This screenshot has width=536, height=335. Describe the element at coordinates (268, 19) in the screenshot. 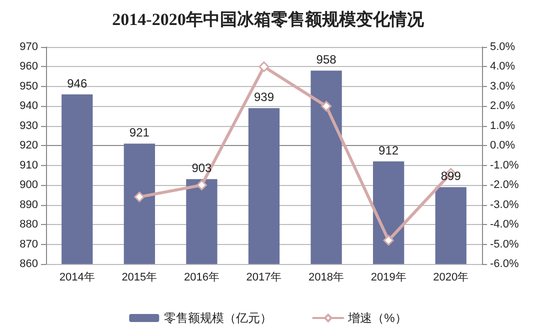

I see `chart-title: 2014-2020年中国冰箱零售额规模变化情况` at that location.